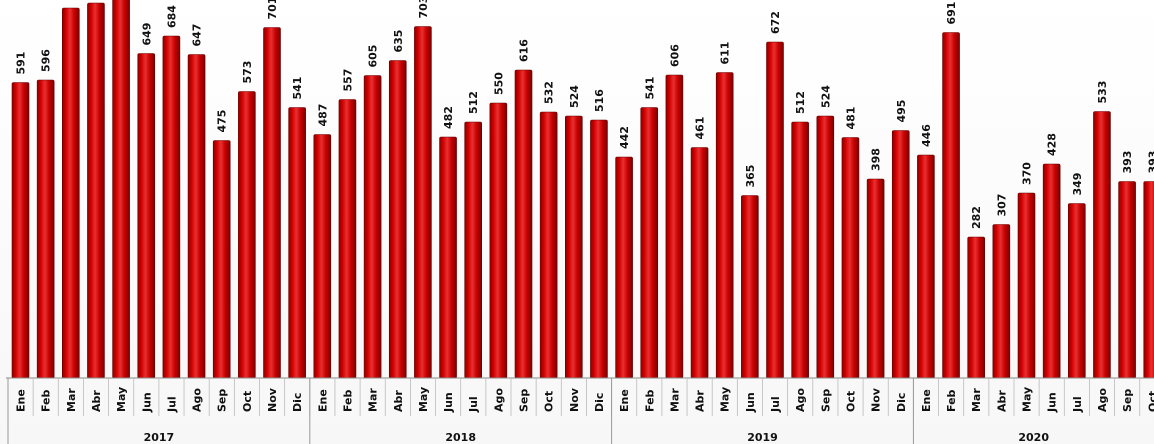  Describe the element at coordinates (272, 10) in the screenshot. I see `bar-value-label: 701` at that location.